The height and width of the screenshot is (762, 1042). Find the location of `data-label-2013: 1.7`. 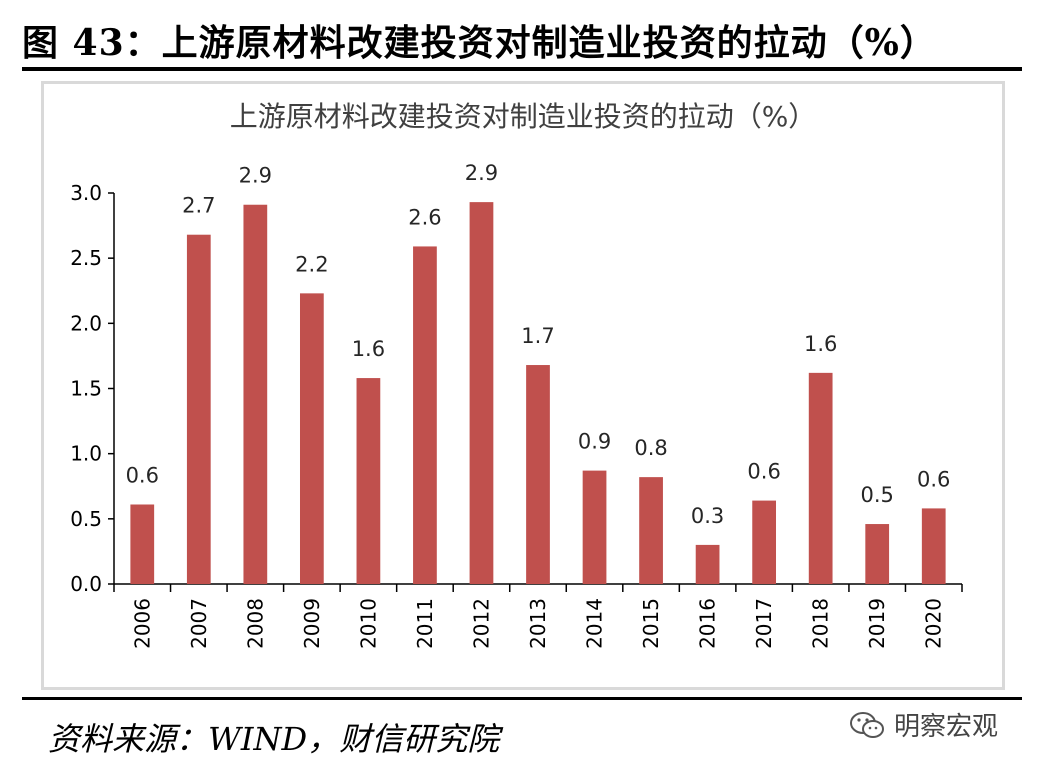

data-label-2013: 1.7 is located at coordinates (537, 336).